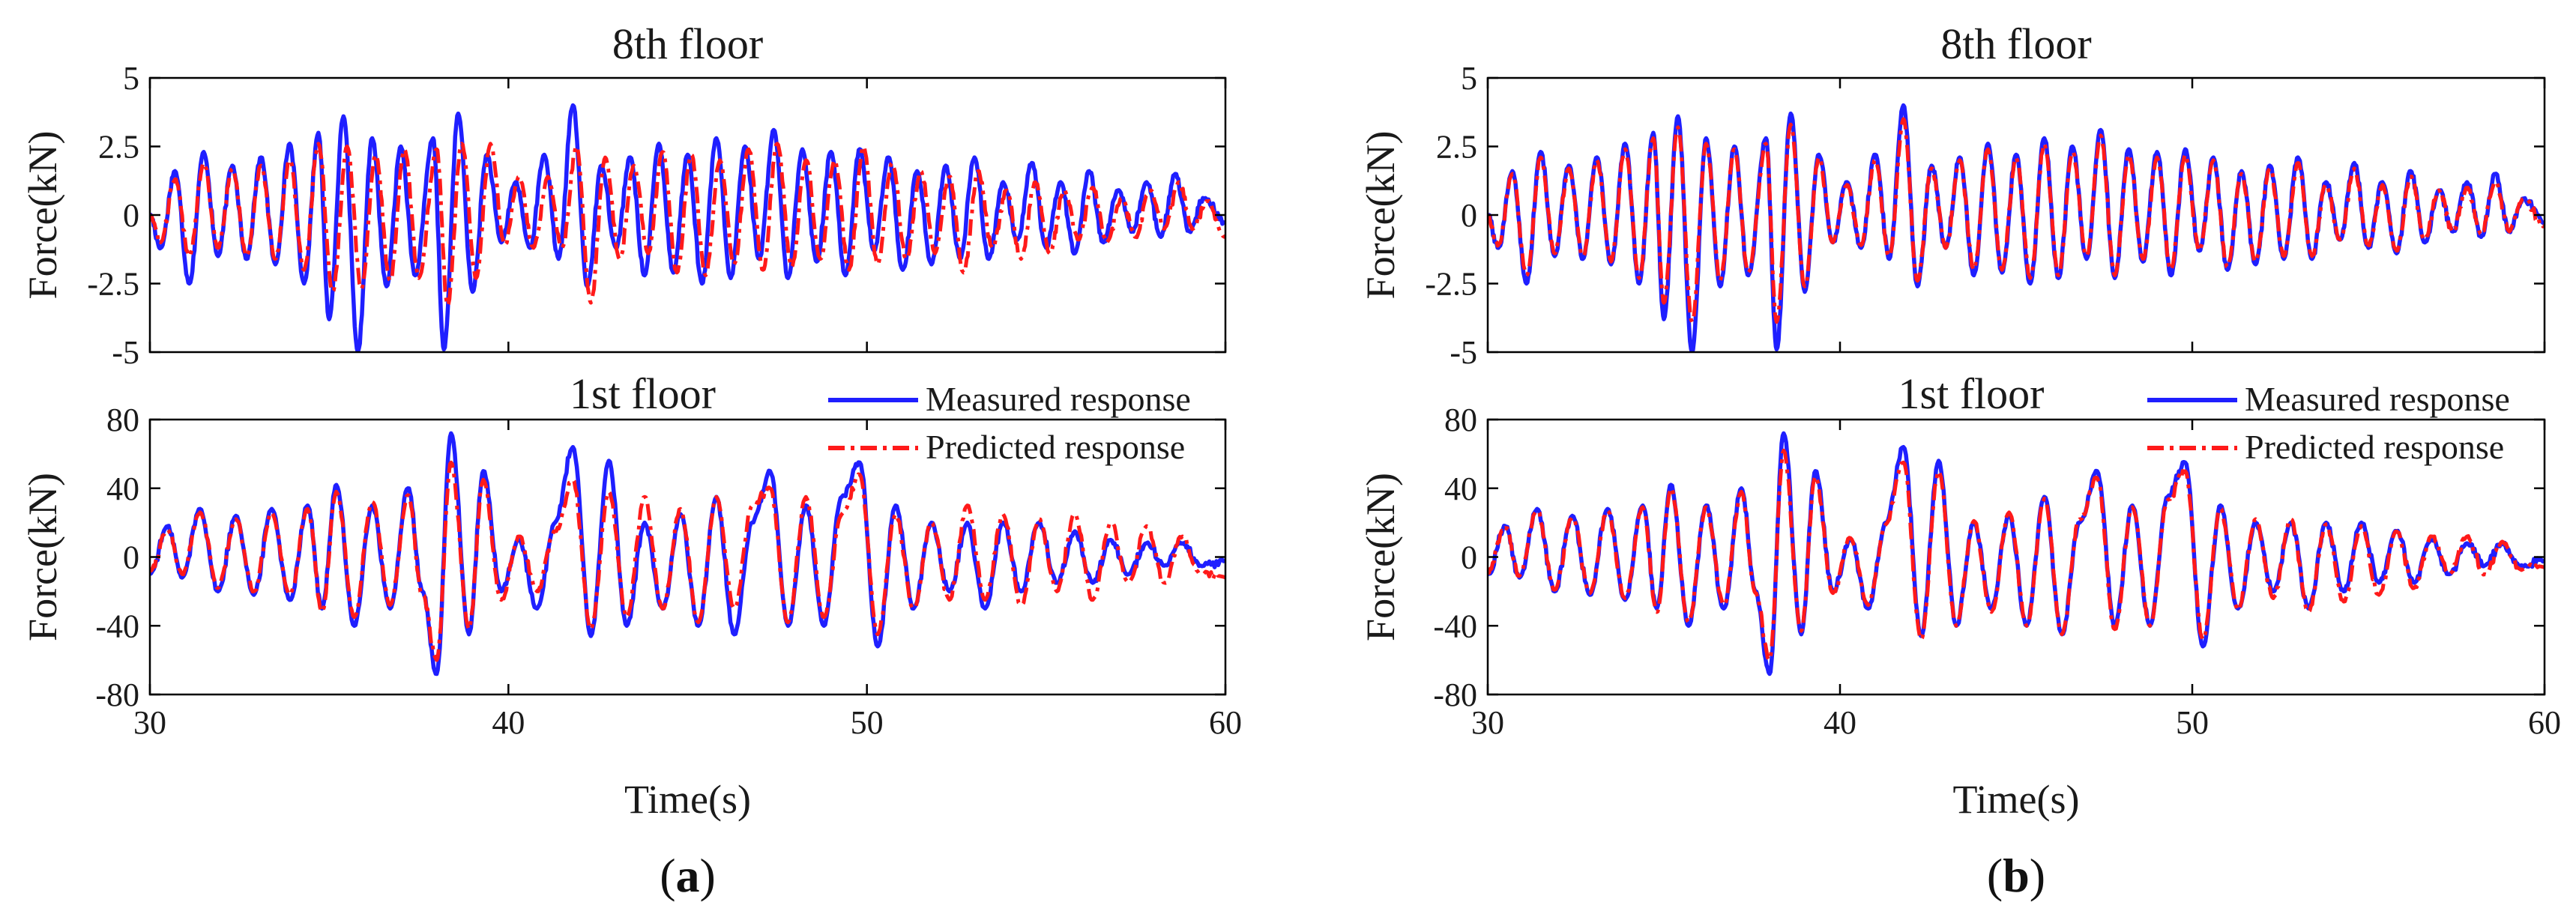 This screenshot has width=2576, height=917. Describe the element at coordinates (125, 352) in the screenshot. I see `panel-a-8th-floor-ytick-label: -5` at that location.